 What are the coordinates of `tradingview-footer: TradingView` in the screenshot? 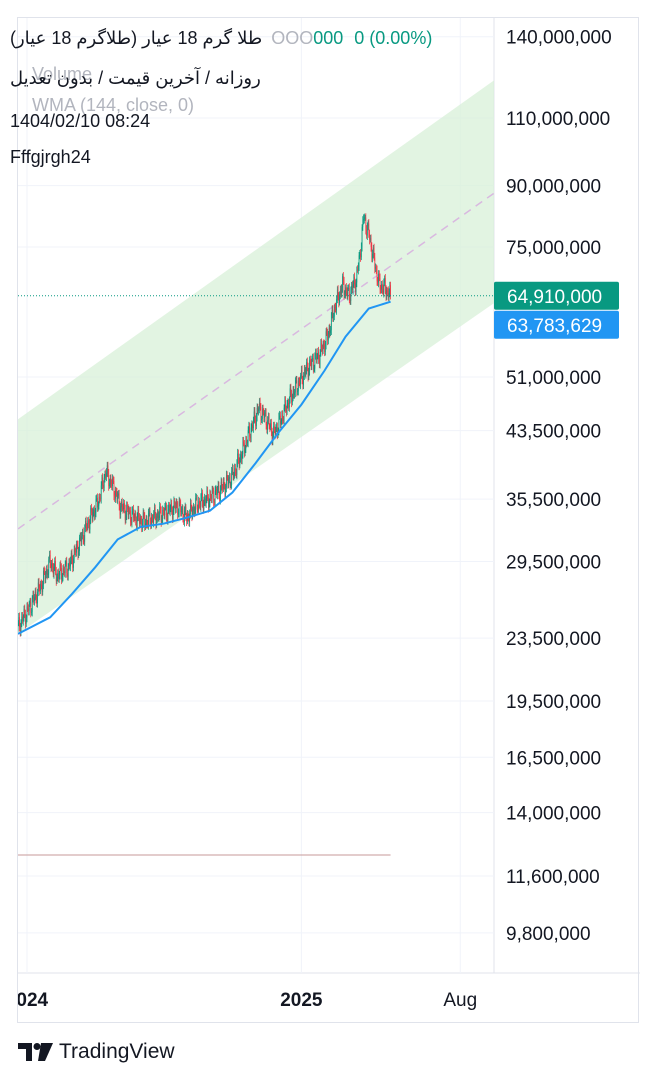 It's located at (96, 1052).